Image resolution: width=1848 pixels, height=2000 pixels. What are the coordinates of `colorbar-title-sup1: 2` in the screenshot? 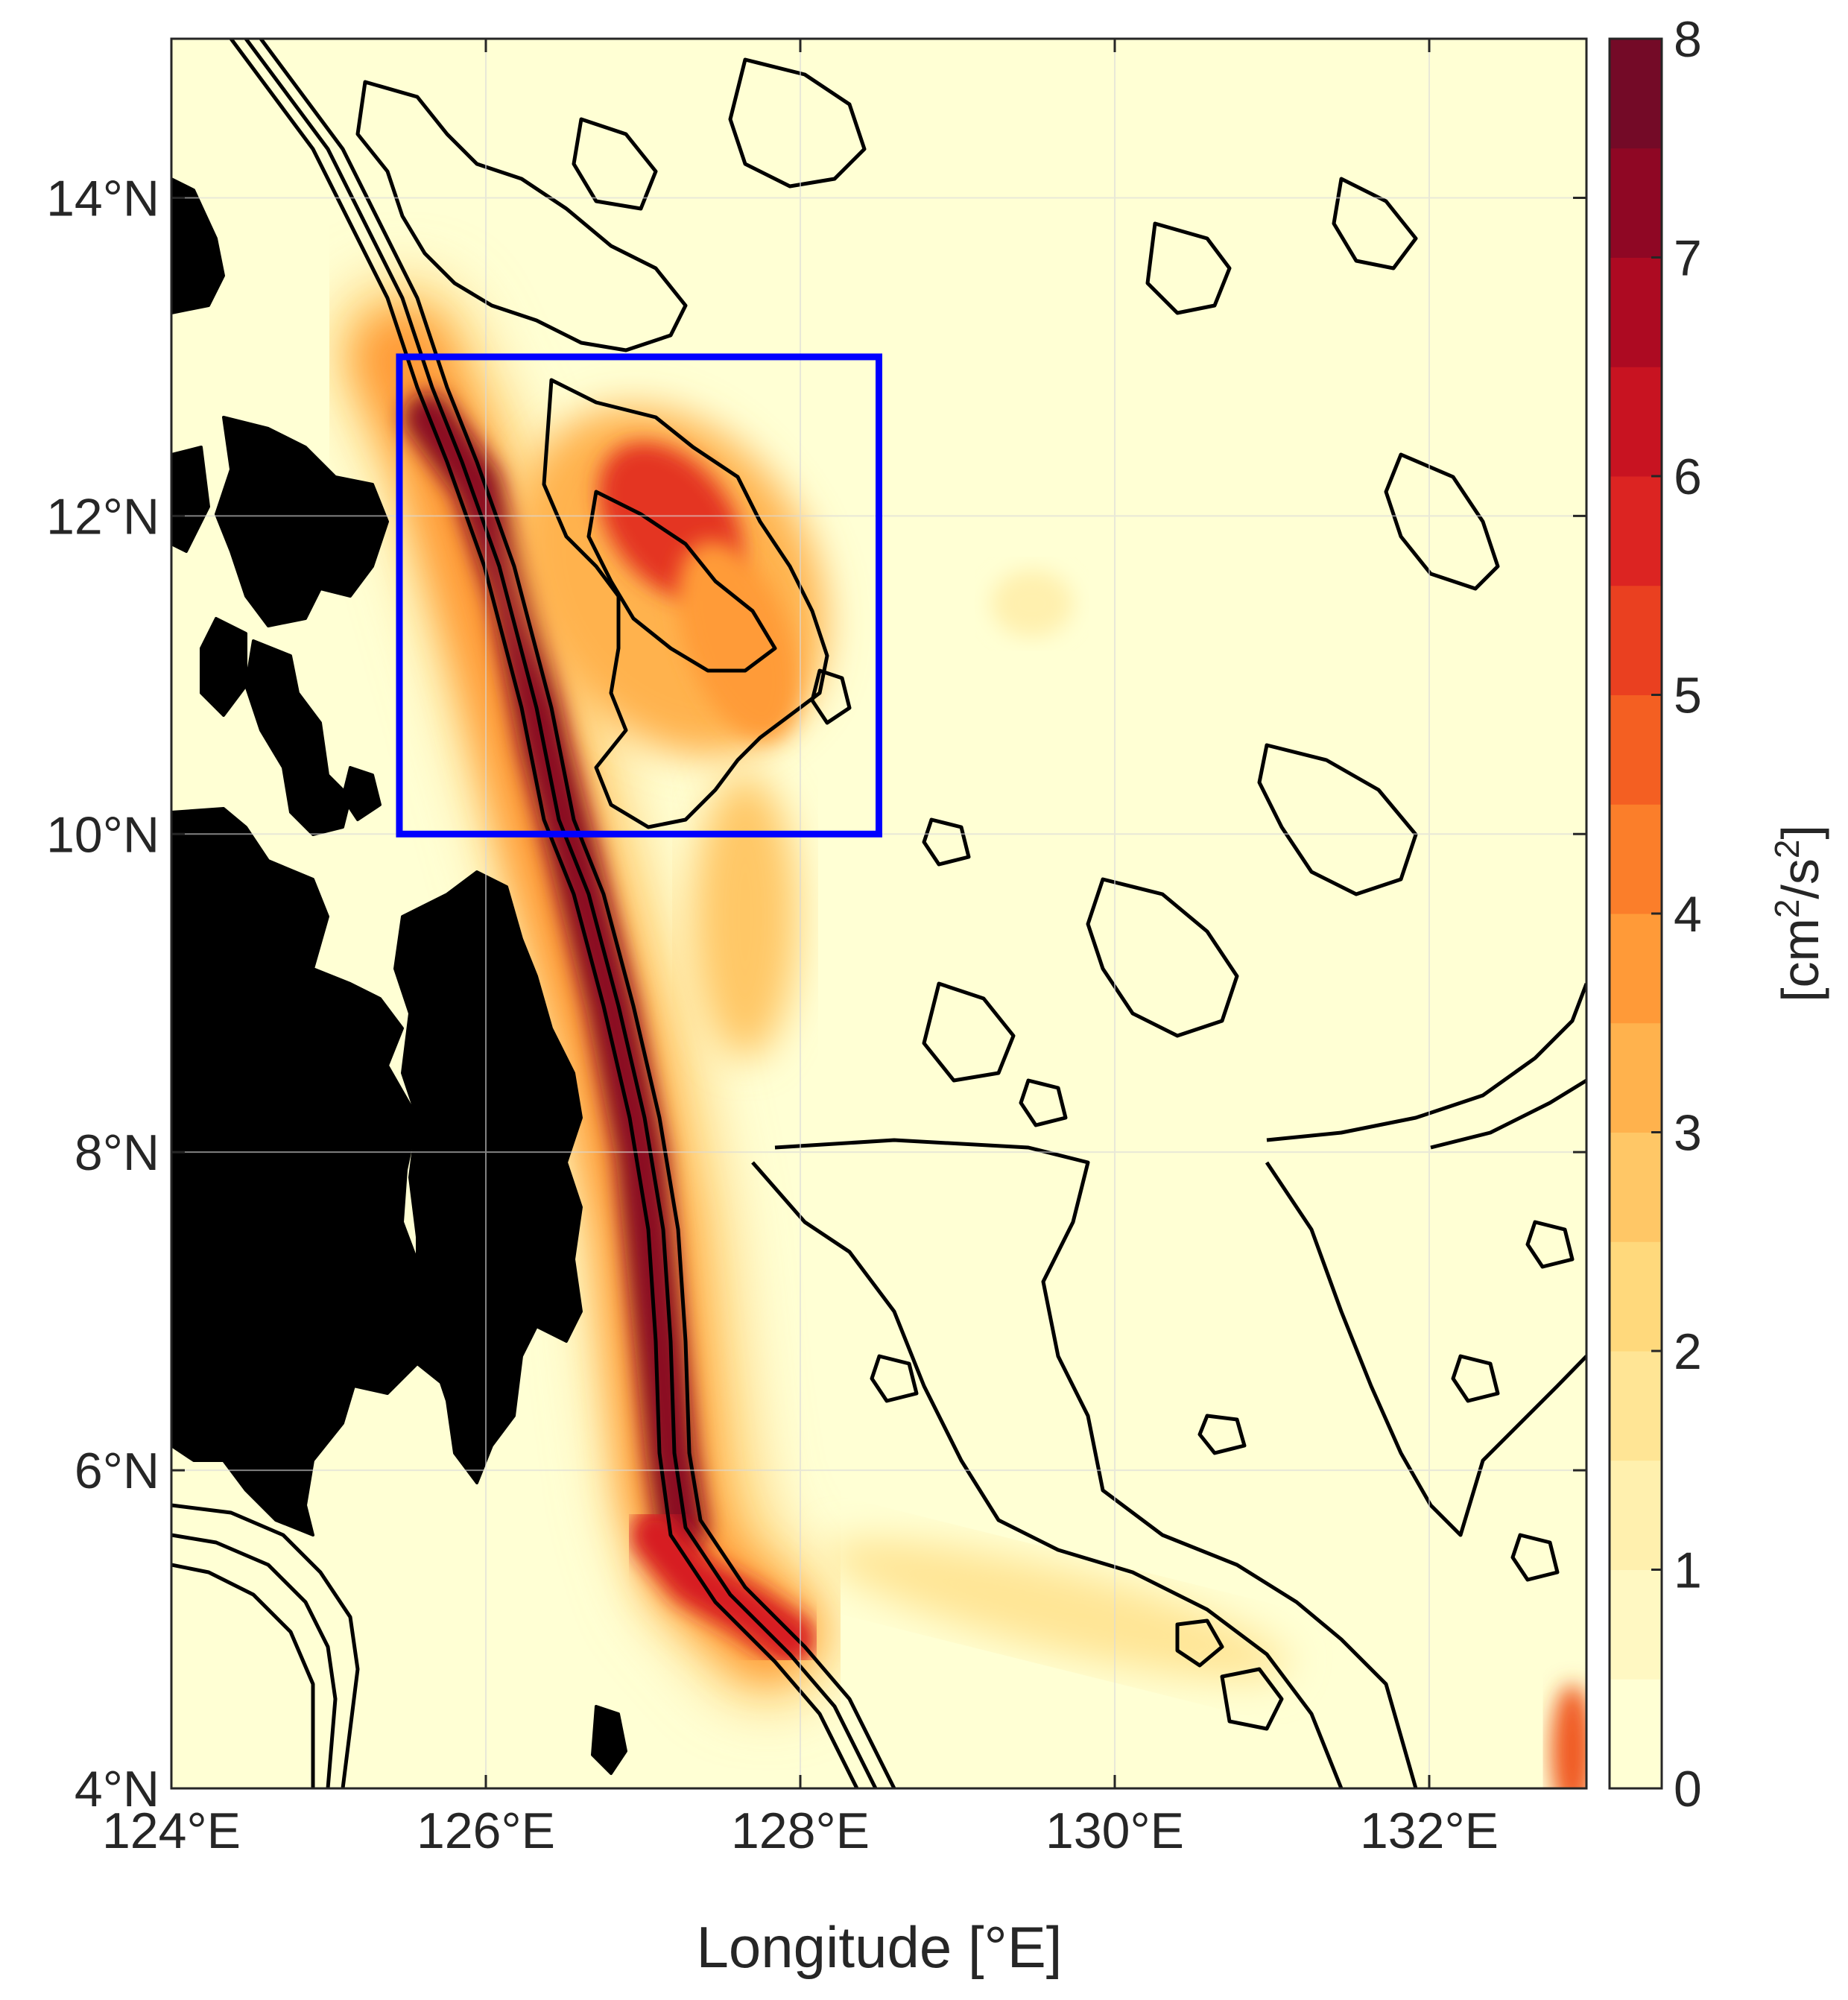 It's located at (1787, 909).